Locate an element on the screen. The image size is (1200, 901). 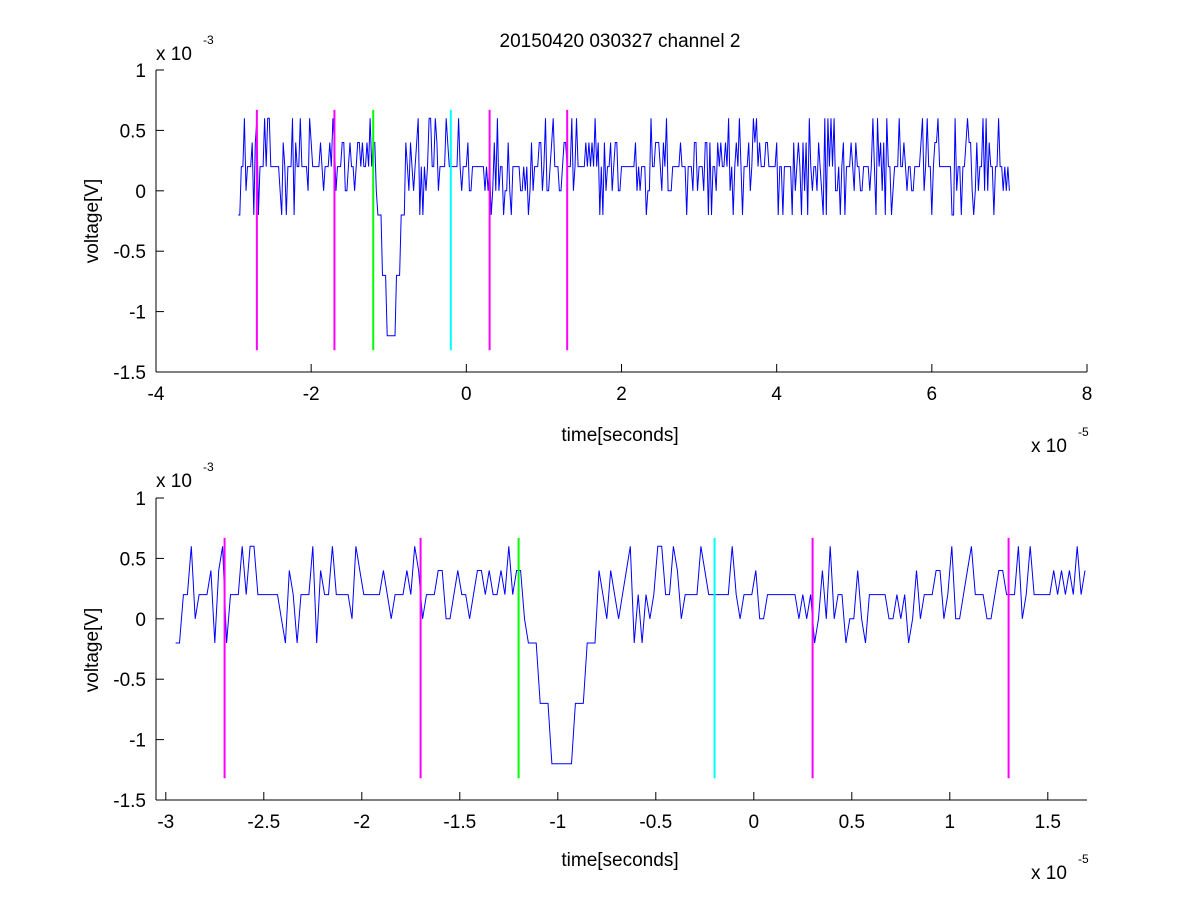
top-x-tick-label: 6 is located at coordinates (932, 394).